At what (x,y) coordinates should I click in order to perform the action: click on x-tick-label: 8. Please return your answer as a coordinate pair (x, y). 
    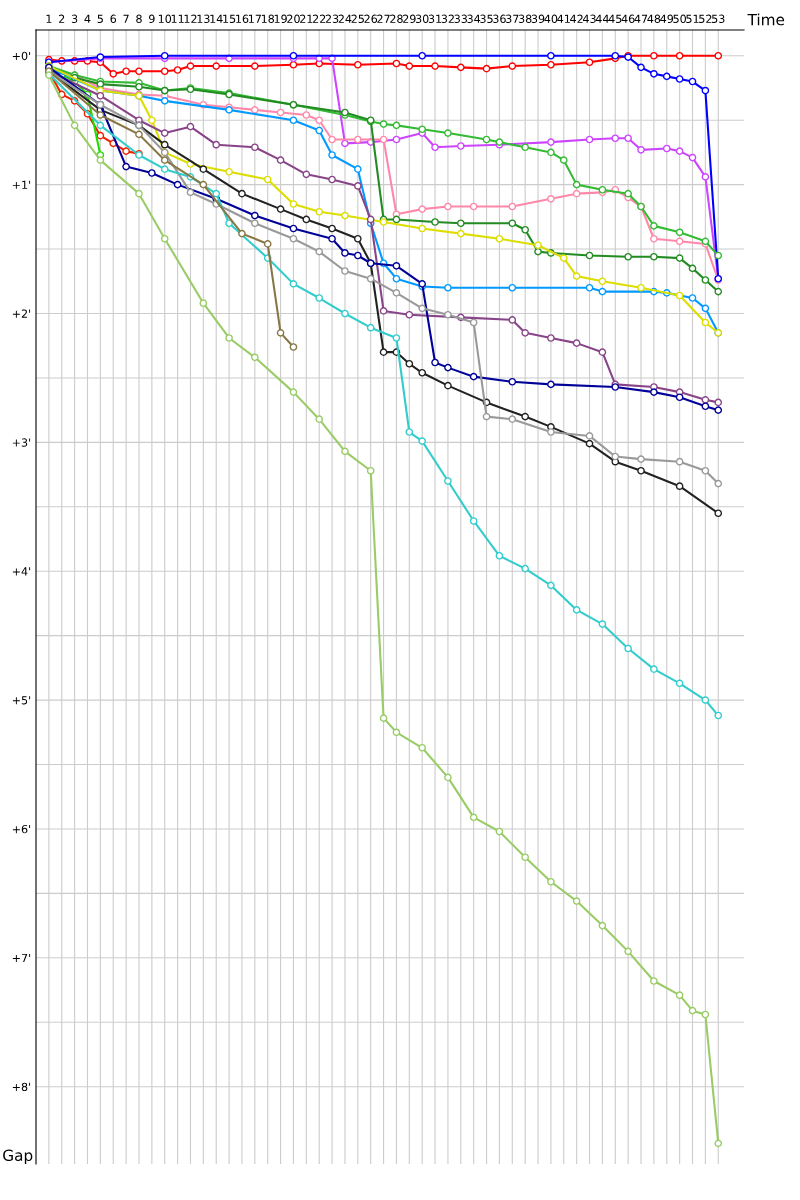
    Looking at the image, I should click on (139, 18).